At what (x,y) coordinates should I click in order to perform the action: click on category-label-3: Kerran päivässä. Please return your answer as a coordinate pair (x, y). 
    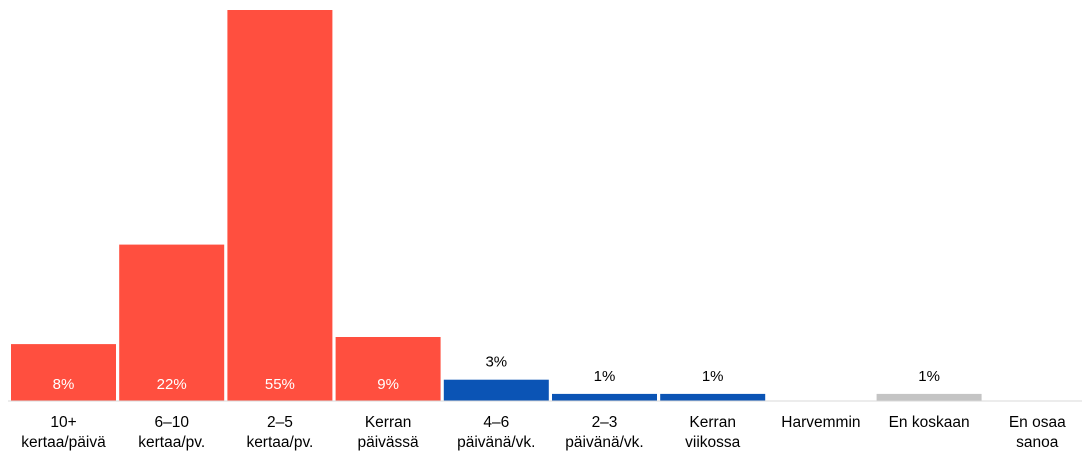
    Looking at the image, I should click on (389, 432).